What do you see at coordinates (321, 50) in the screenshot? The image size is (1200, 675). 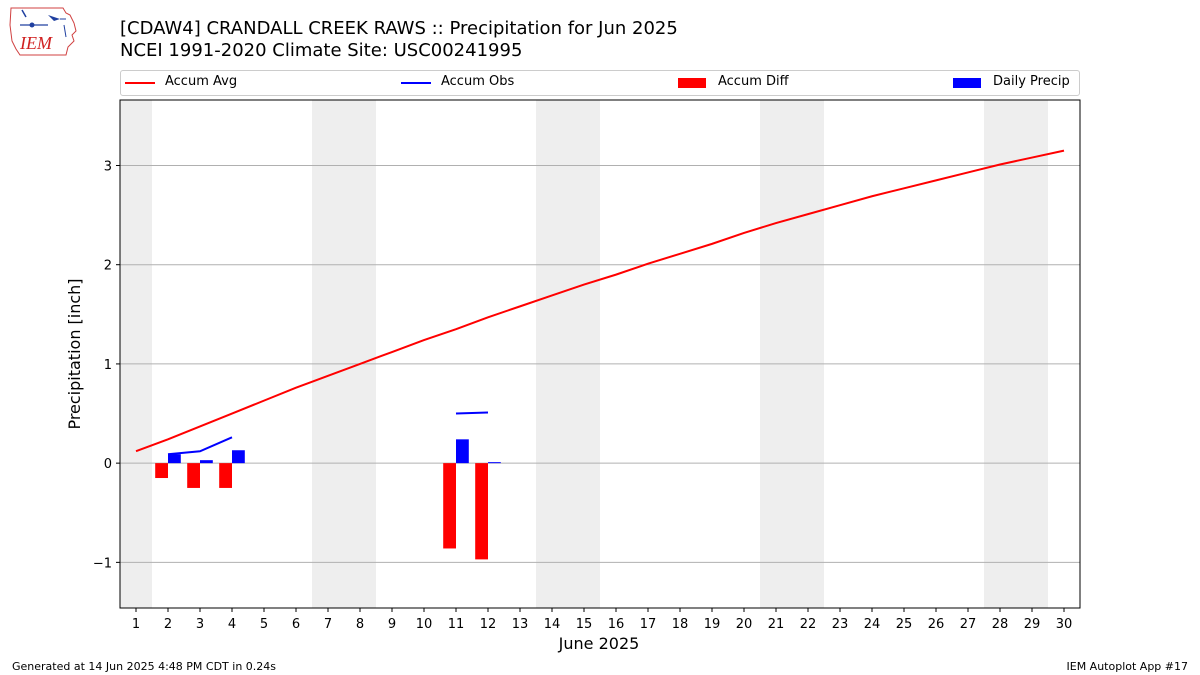 I see `chart-subtitle: NCEI 1991-2020 Climate Site: USC00241995` at bounding box center [321, 50].